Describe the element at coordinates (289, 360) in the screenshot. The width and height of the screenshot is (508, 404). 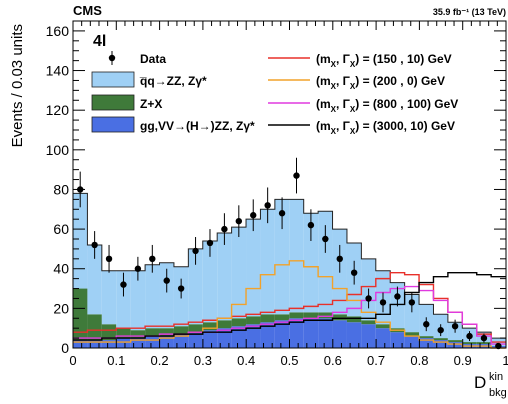
I see `x-tick-label: 0.5` at that location.